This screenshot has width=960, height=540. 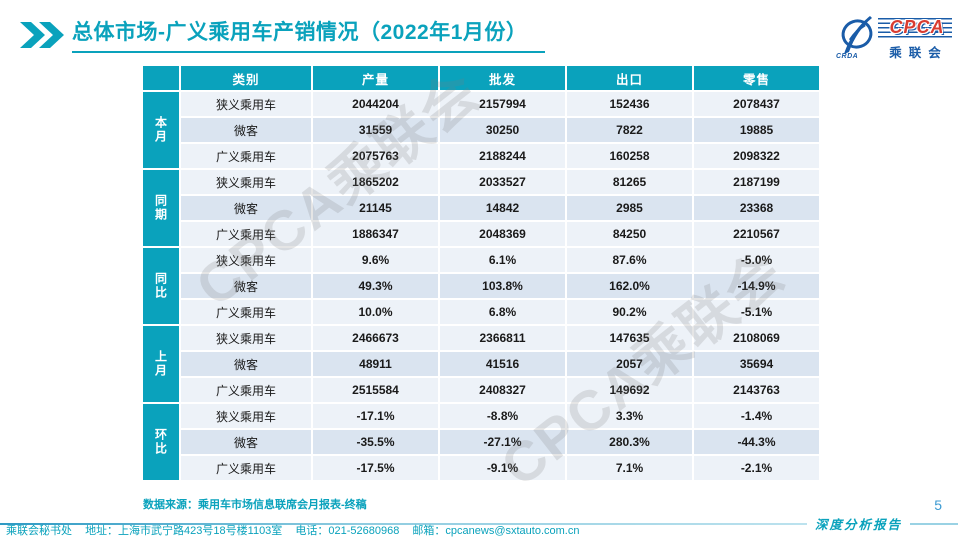 What do you see at coordinates (629, 312) in the screenshot?
I see `value-cell: 90.2%` at bounding box center [629, 312].